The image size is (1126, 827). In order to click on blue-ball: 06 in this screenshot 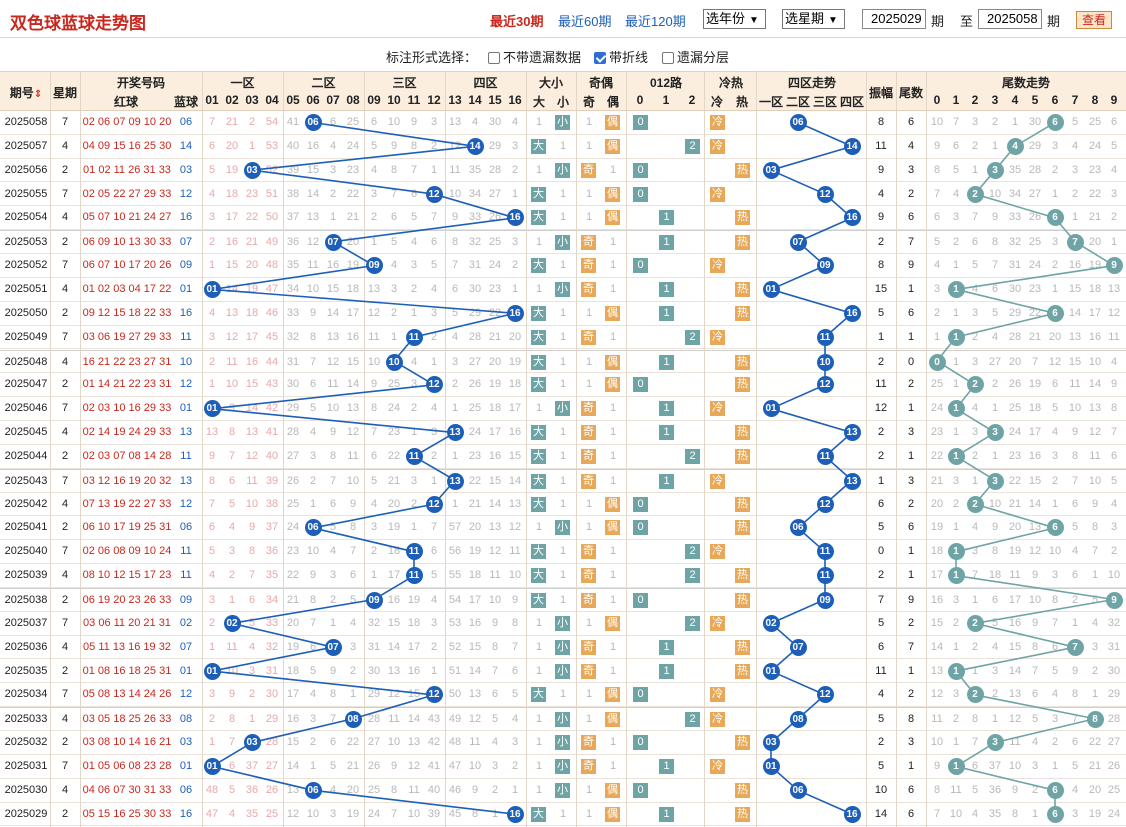, I will do `click(186, 122)`.